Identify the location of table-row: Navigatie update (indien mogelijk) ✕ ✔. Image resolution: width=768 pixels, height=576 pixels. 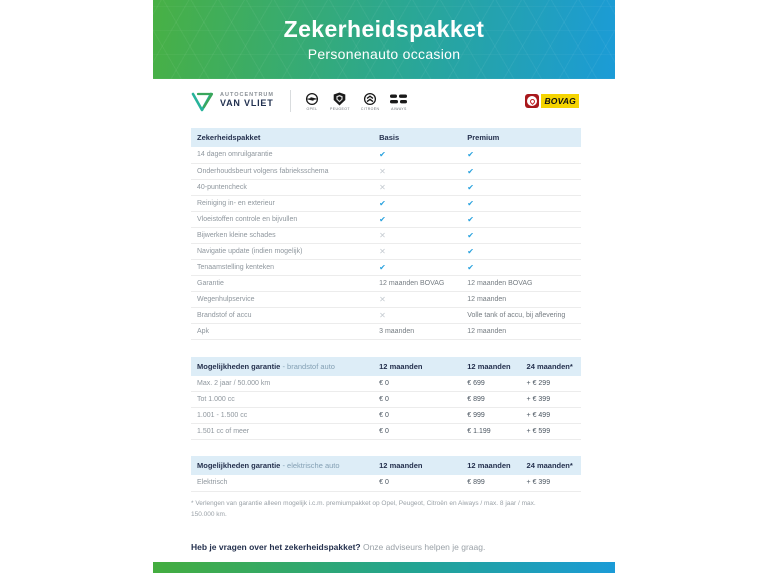
(386, 251).